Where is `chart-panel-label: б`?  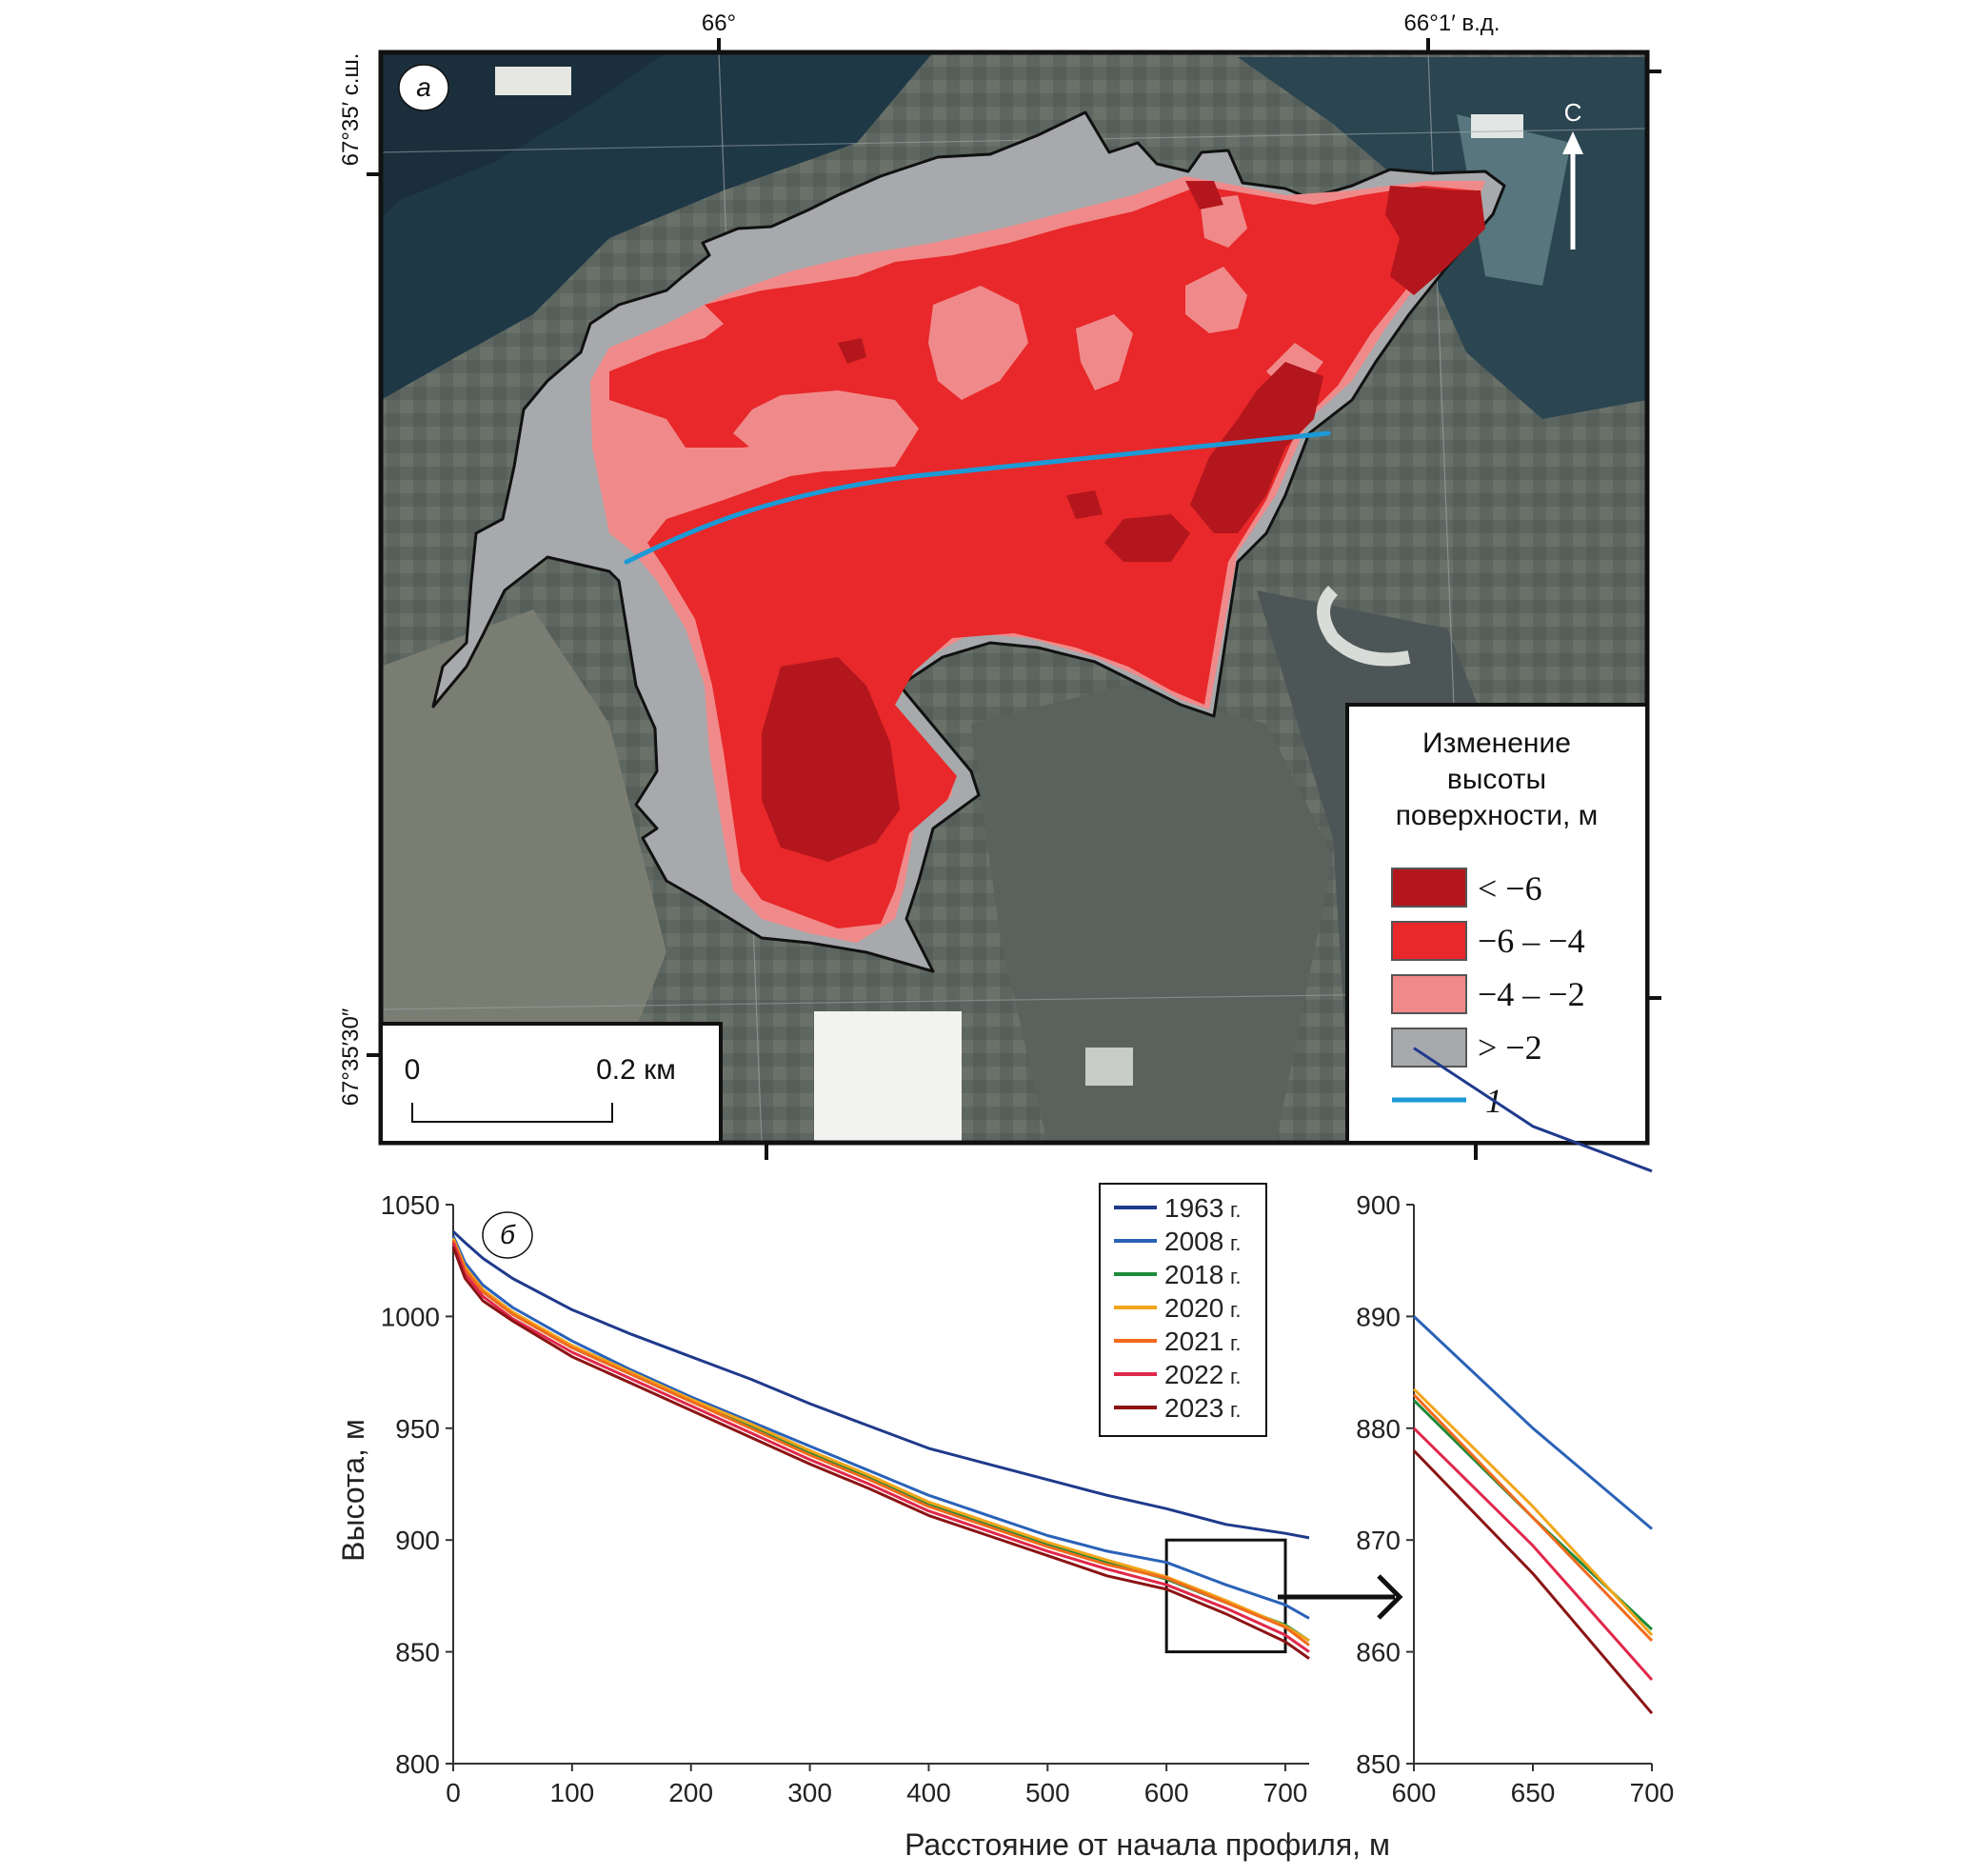
chart-panel-label: б is located at coordinates (507, 1235).